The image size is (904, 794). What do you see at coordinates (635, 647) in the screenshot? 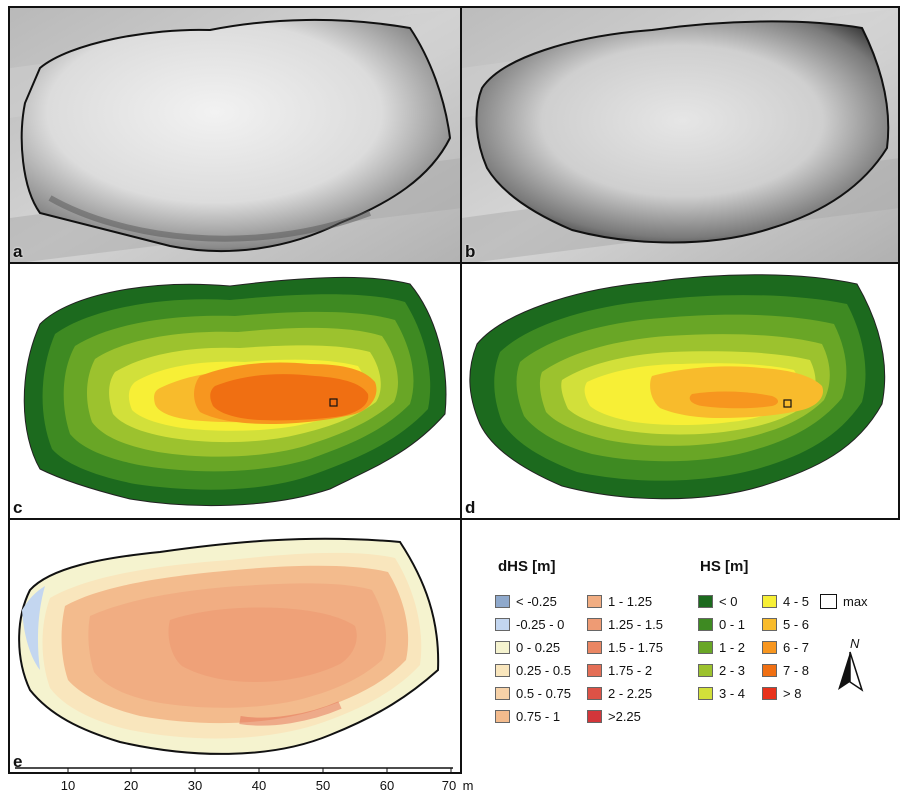
I see `legend-label: 1.5 - 1.75` at bounding box center [635, 647].